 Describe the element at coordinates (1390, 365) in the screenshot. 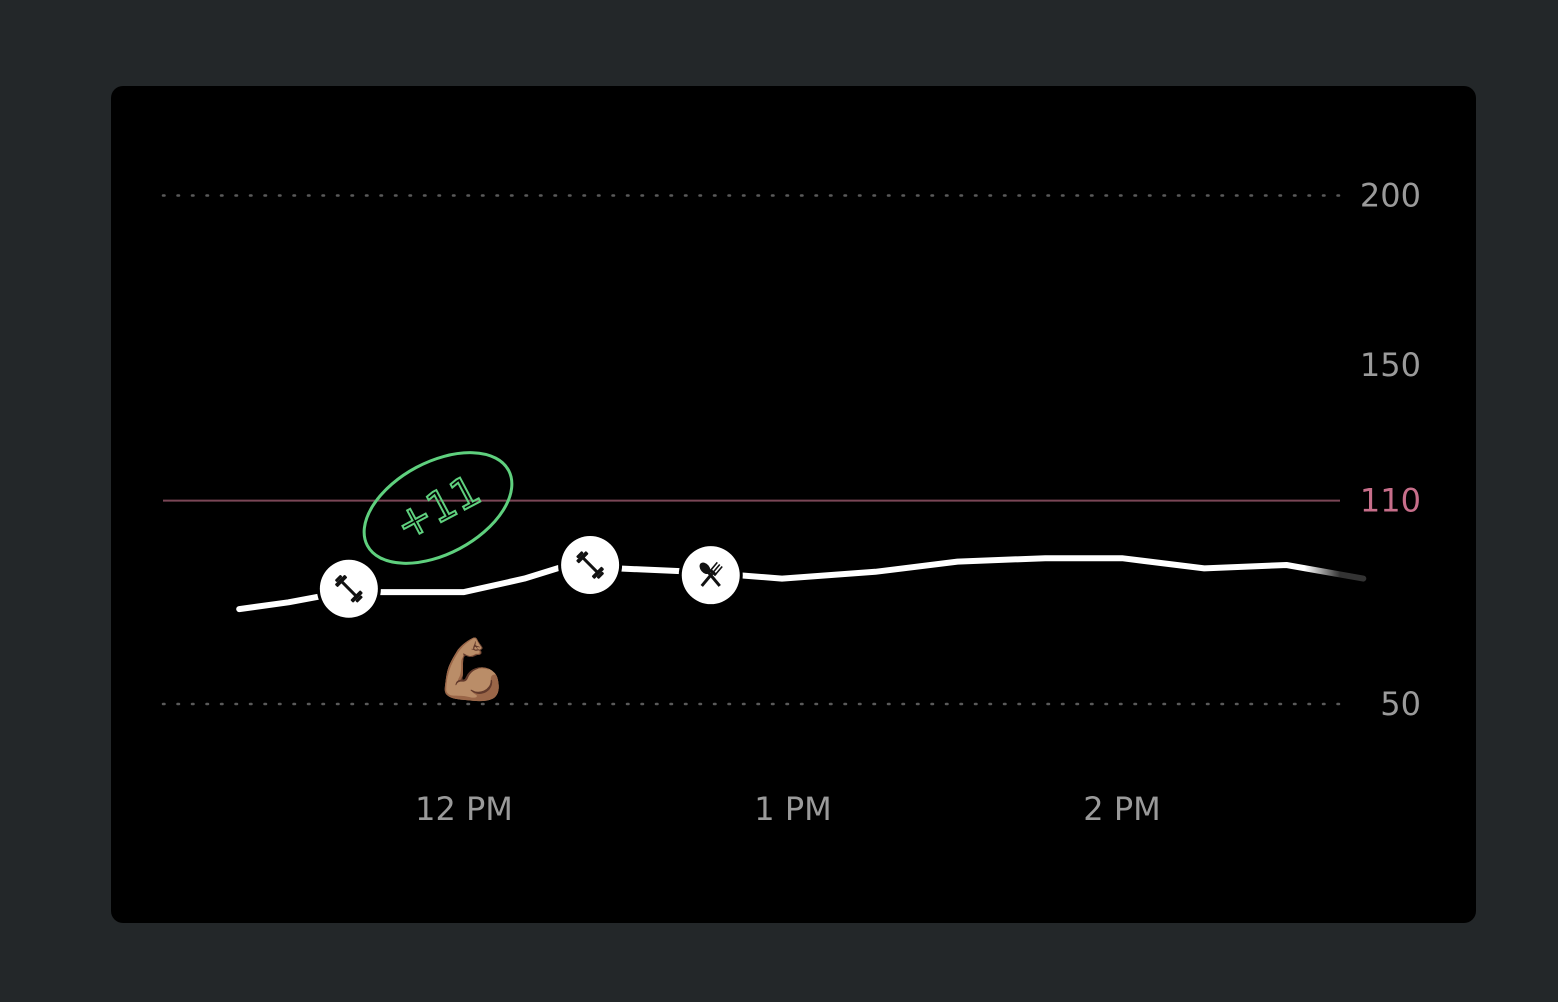

I see `y-tick-label: 150` at that location.